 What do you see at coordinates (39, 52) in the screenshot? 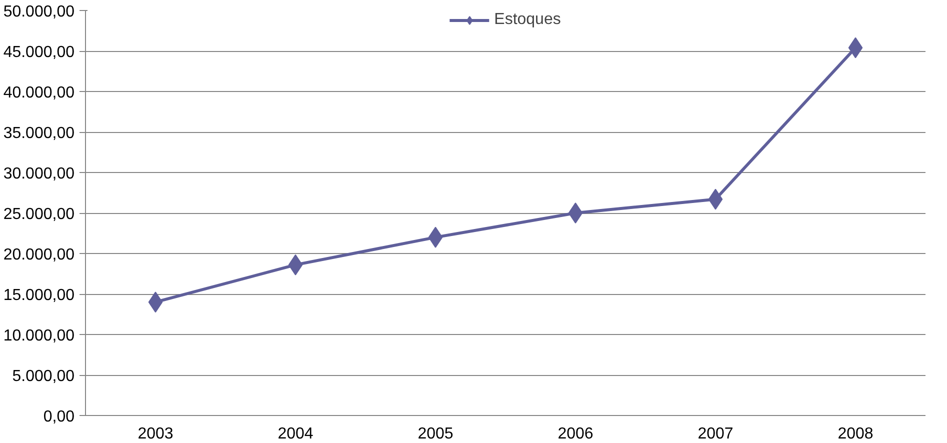
I see `y-tick-label: 45.000,00` at bounding box center [39, 52].